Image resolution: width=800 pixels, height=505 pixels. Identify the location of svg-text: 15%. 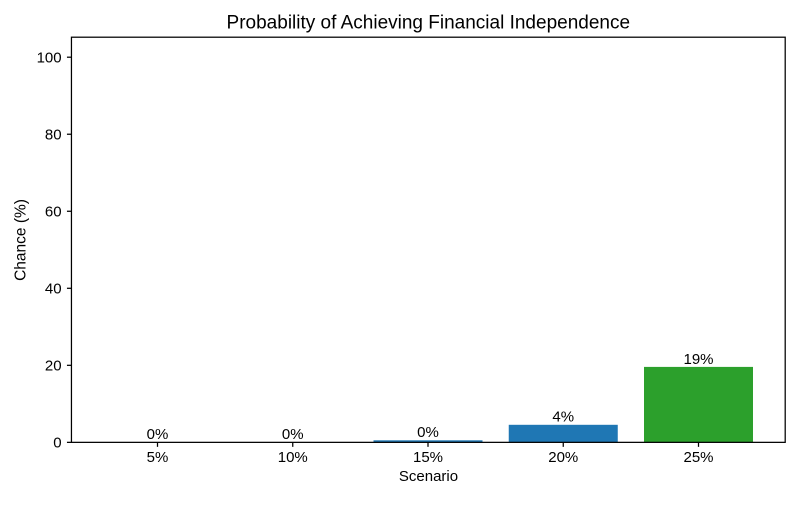
(428, 457).